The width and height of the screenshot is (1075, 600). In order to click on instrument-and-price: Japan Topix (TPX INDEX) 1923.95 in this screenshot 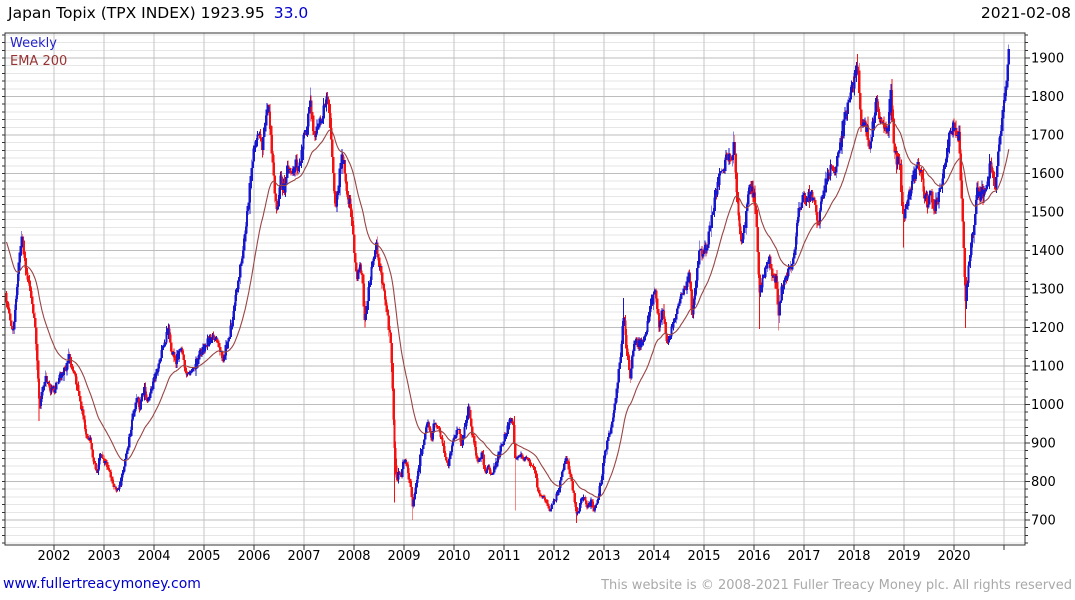, I will do `click(136, 13)`.